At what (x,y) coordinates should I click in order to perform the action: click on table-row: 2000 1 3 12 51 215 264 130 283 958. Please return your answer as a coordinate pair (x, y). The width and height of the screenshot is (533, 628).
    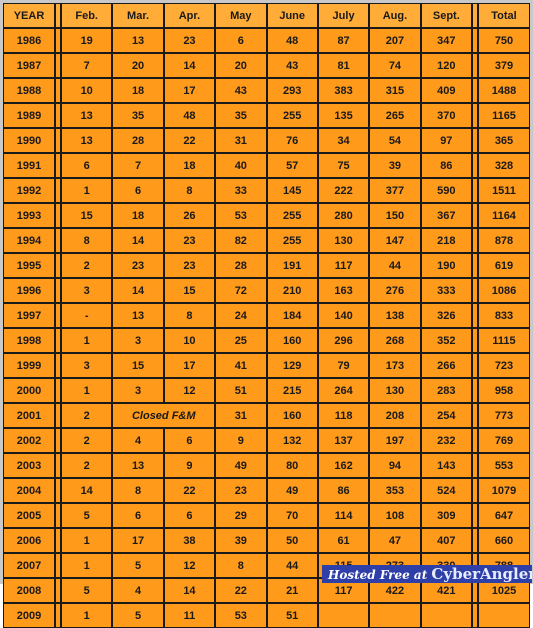
    Looking at the image, I should click on (266, 390).